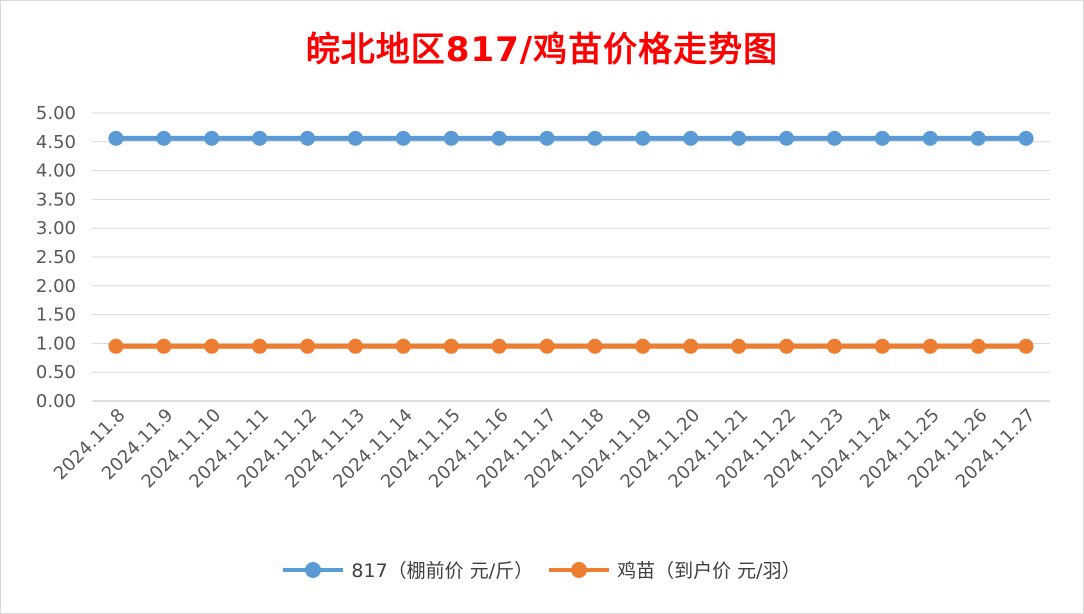 Image resolution: width=1084 pixels, height=614 pixels. What do you see at coordinates (56, 401) in the screenshot?
I see `y-tick-label: 0.00` at bounding box center [56, 401].